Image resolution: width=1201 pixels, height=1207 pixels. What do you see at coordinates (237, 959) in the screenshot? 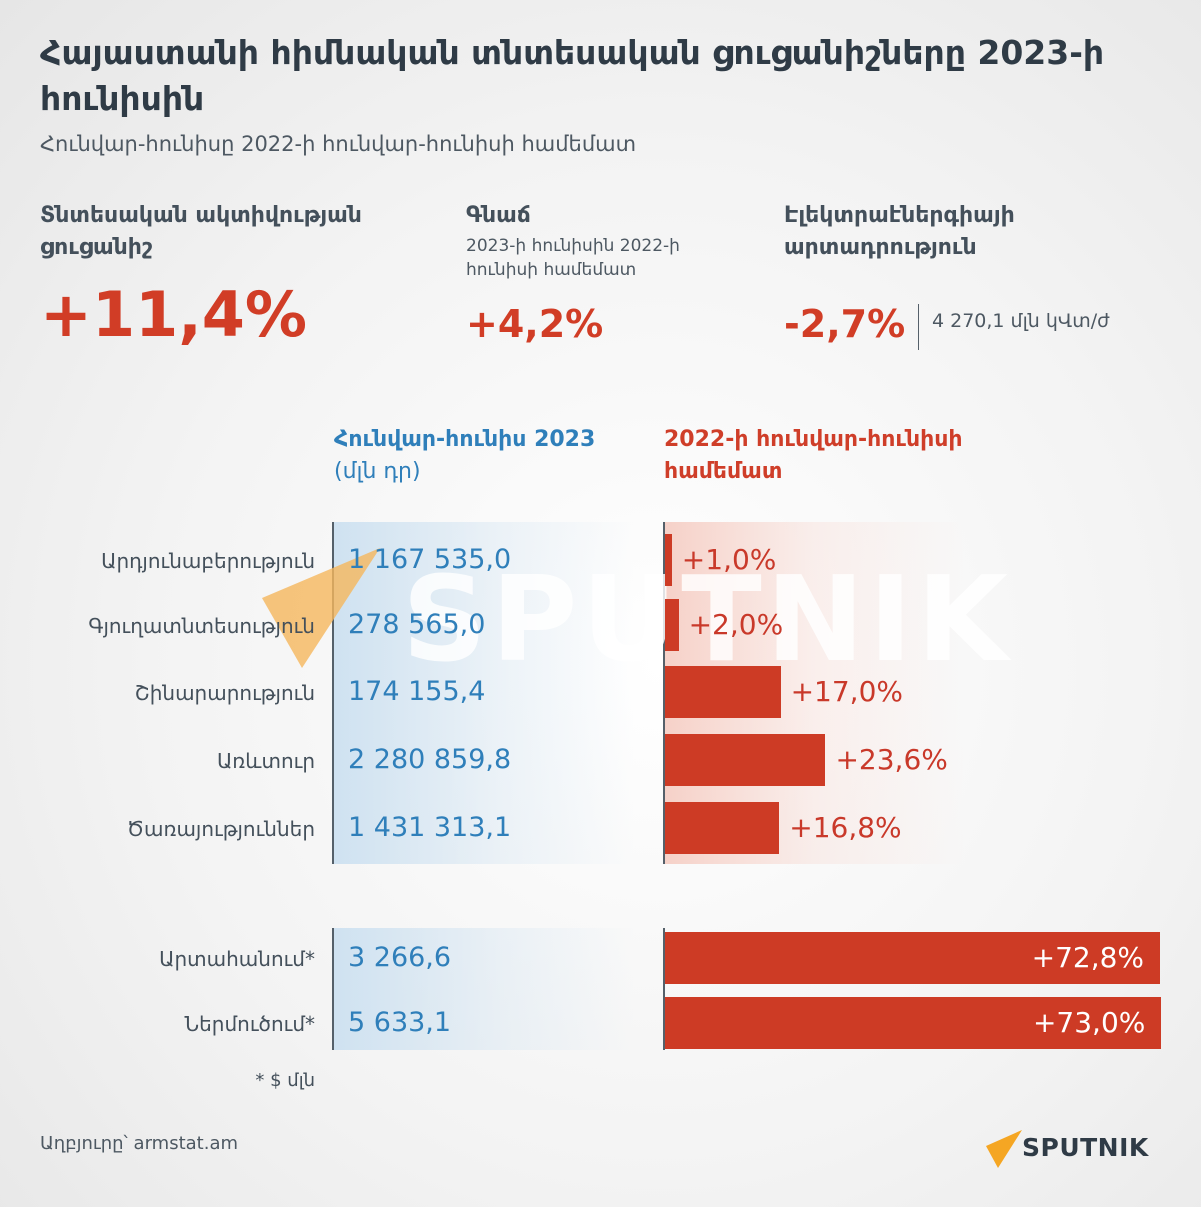
I see `row-label: Արտահանում*` at bounding box center [237, 959].